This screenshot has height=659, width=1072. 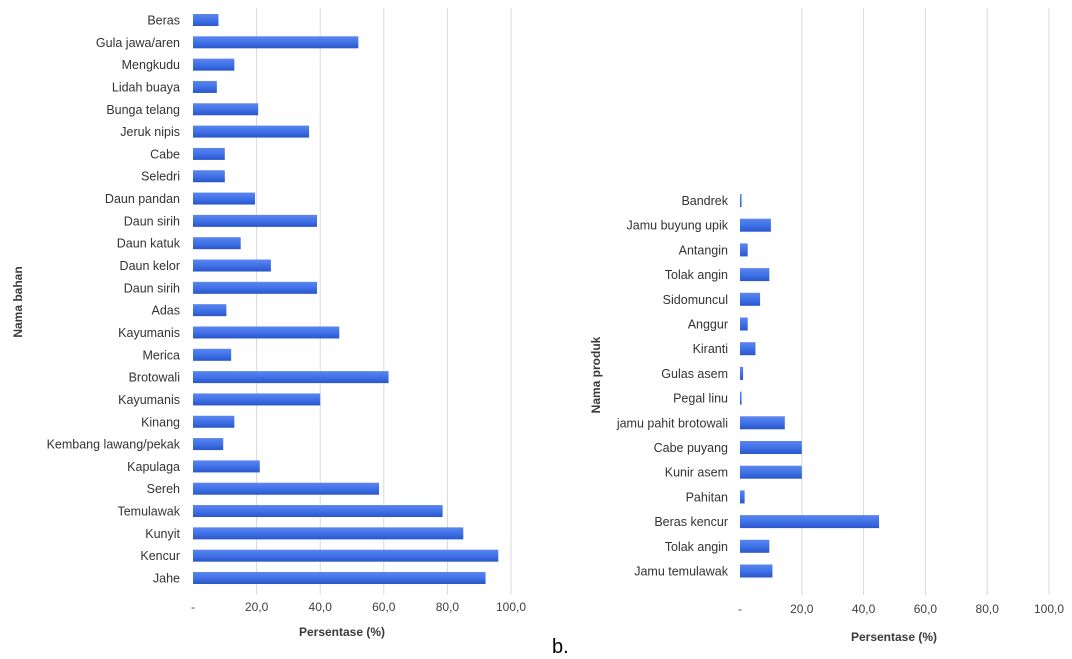 I want to click on category-label: Gula jawa/aren, so click(x=138, y=43).